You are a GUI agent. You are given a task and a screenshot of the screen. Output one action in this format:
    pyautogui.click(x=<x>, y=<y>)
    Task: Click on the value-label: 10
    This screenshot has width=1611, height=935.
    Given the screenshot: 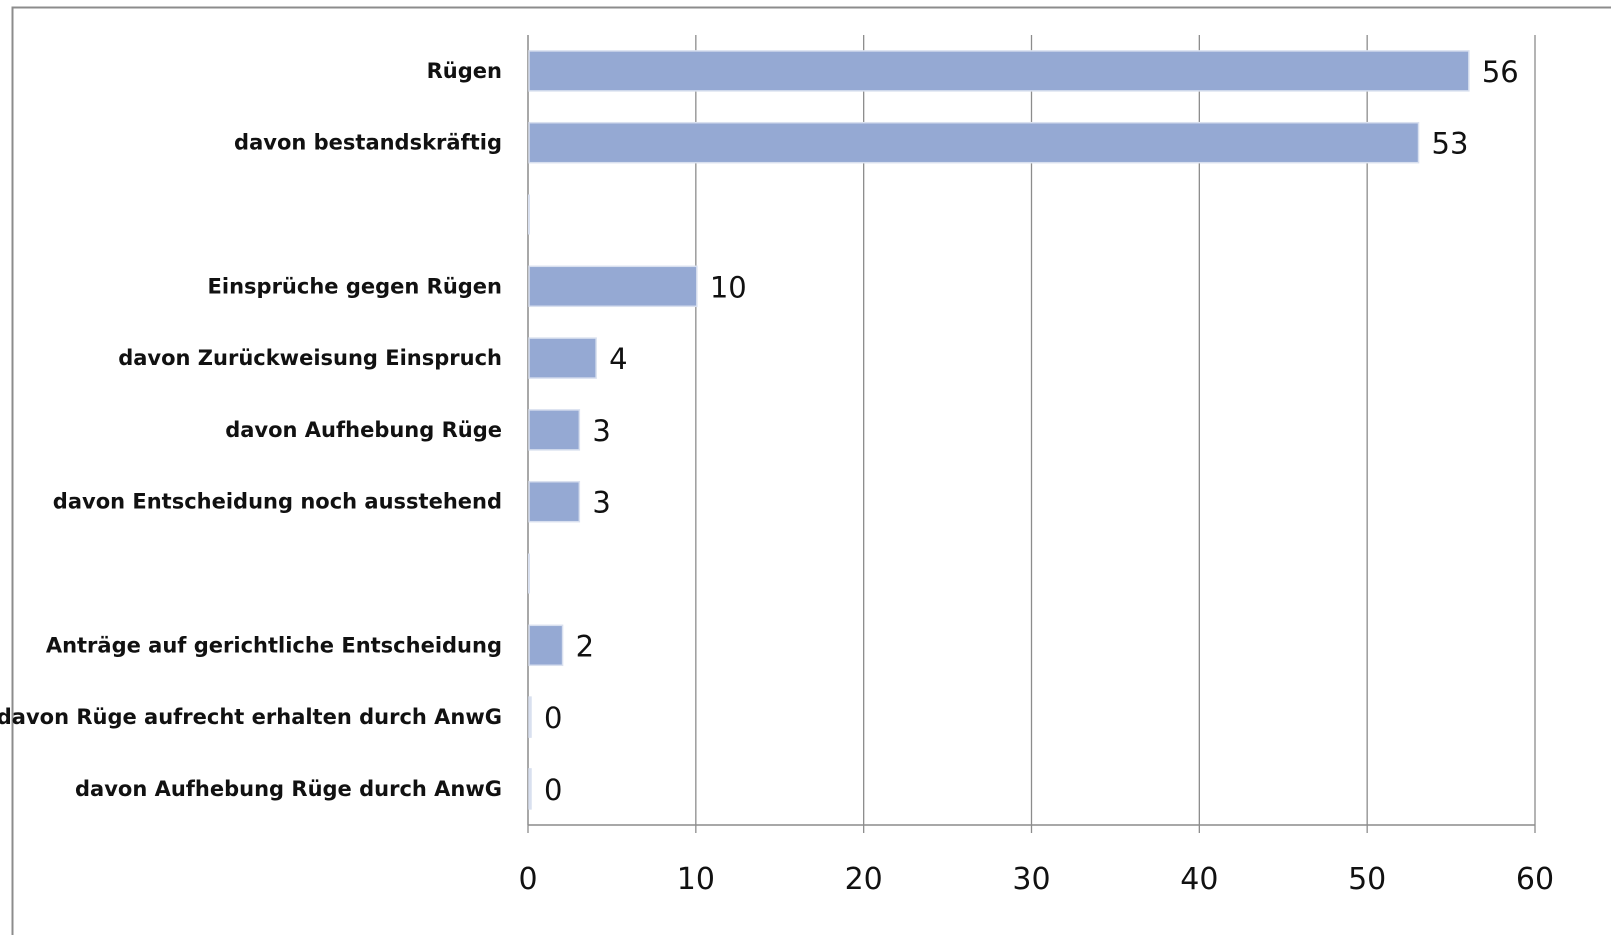 What is the action you would take?
    pyautogui.click(x=728, y=287)
    